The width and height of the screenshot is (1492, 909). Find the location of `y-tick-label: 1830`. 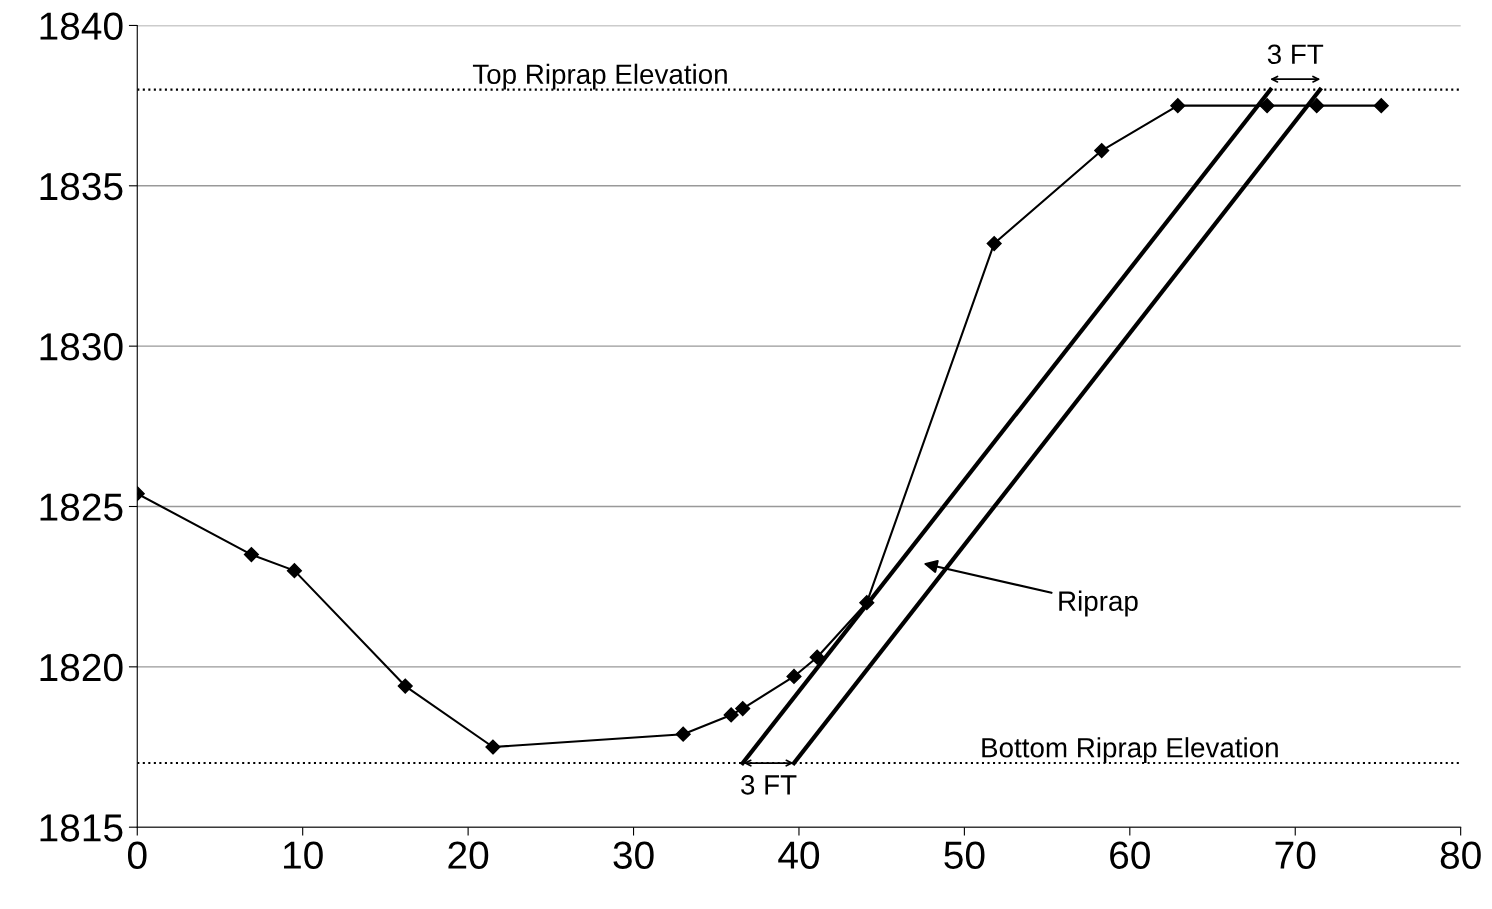

y-tick-label: 1830 is located at coordinates (81, 347).